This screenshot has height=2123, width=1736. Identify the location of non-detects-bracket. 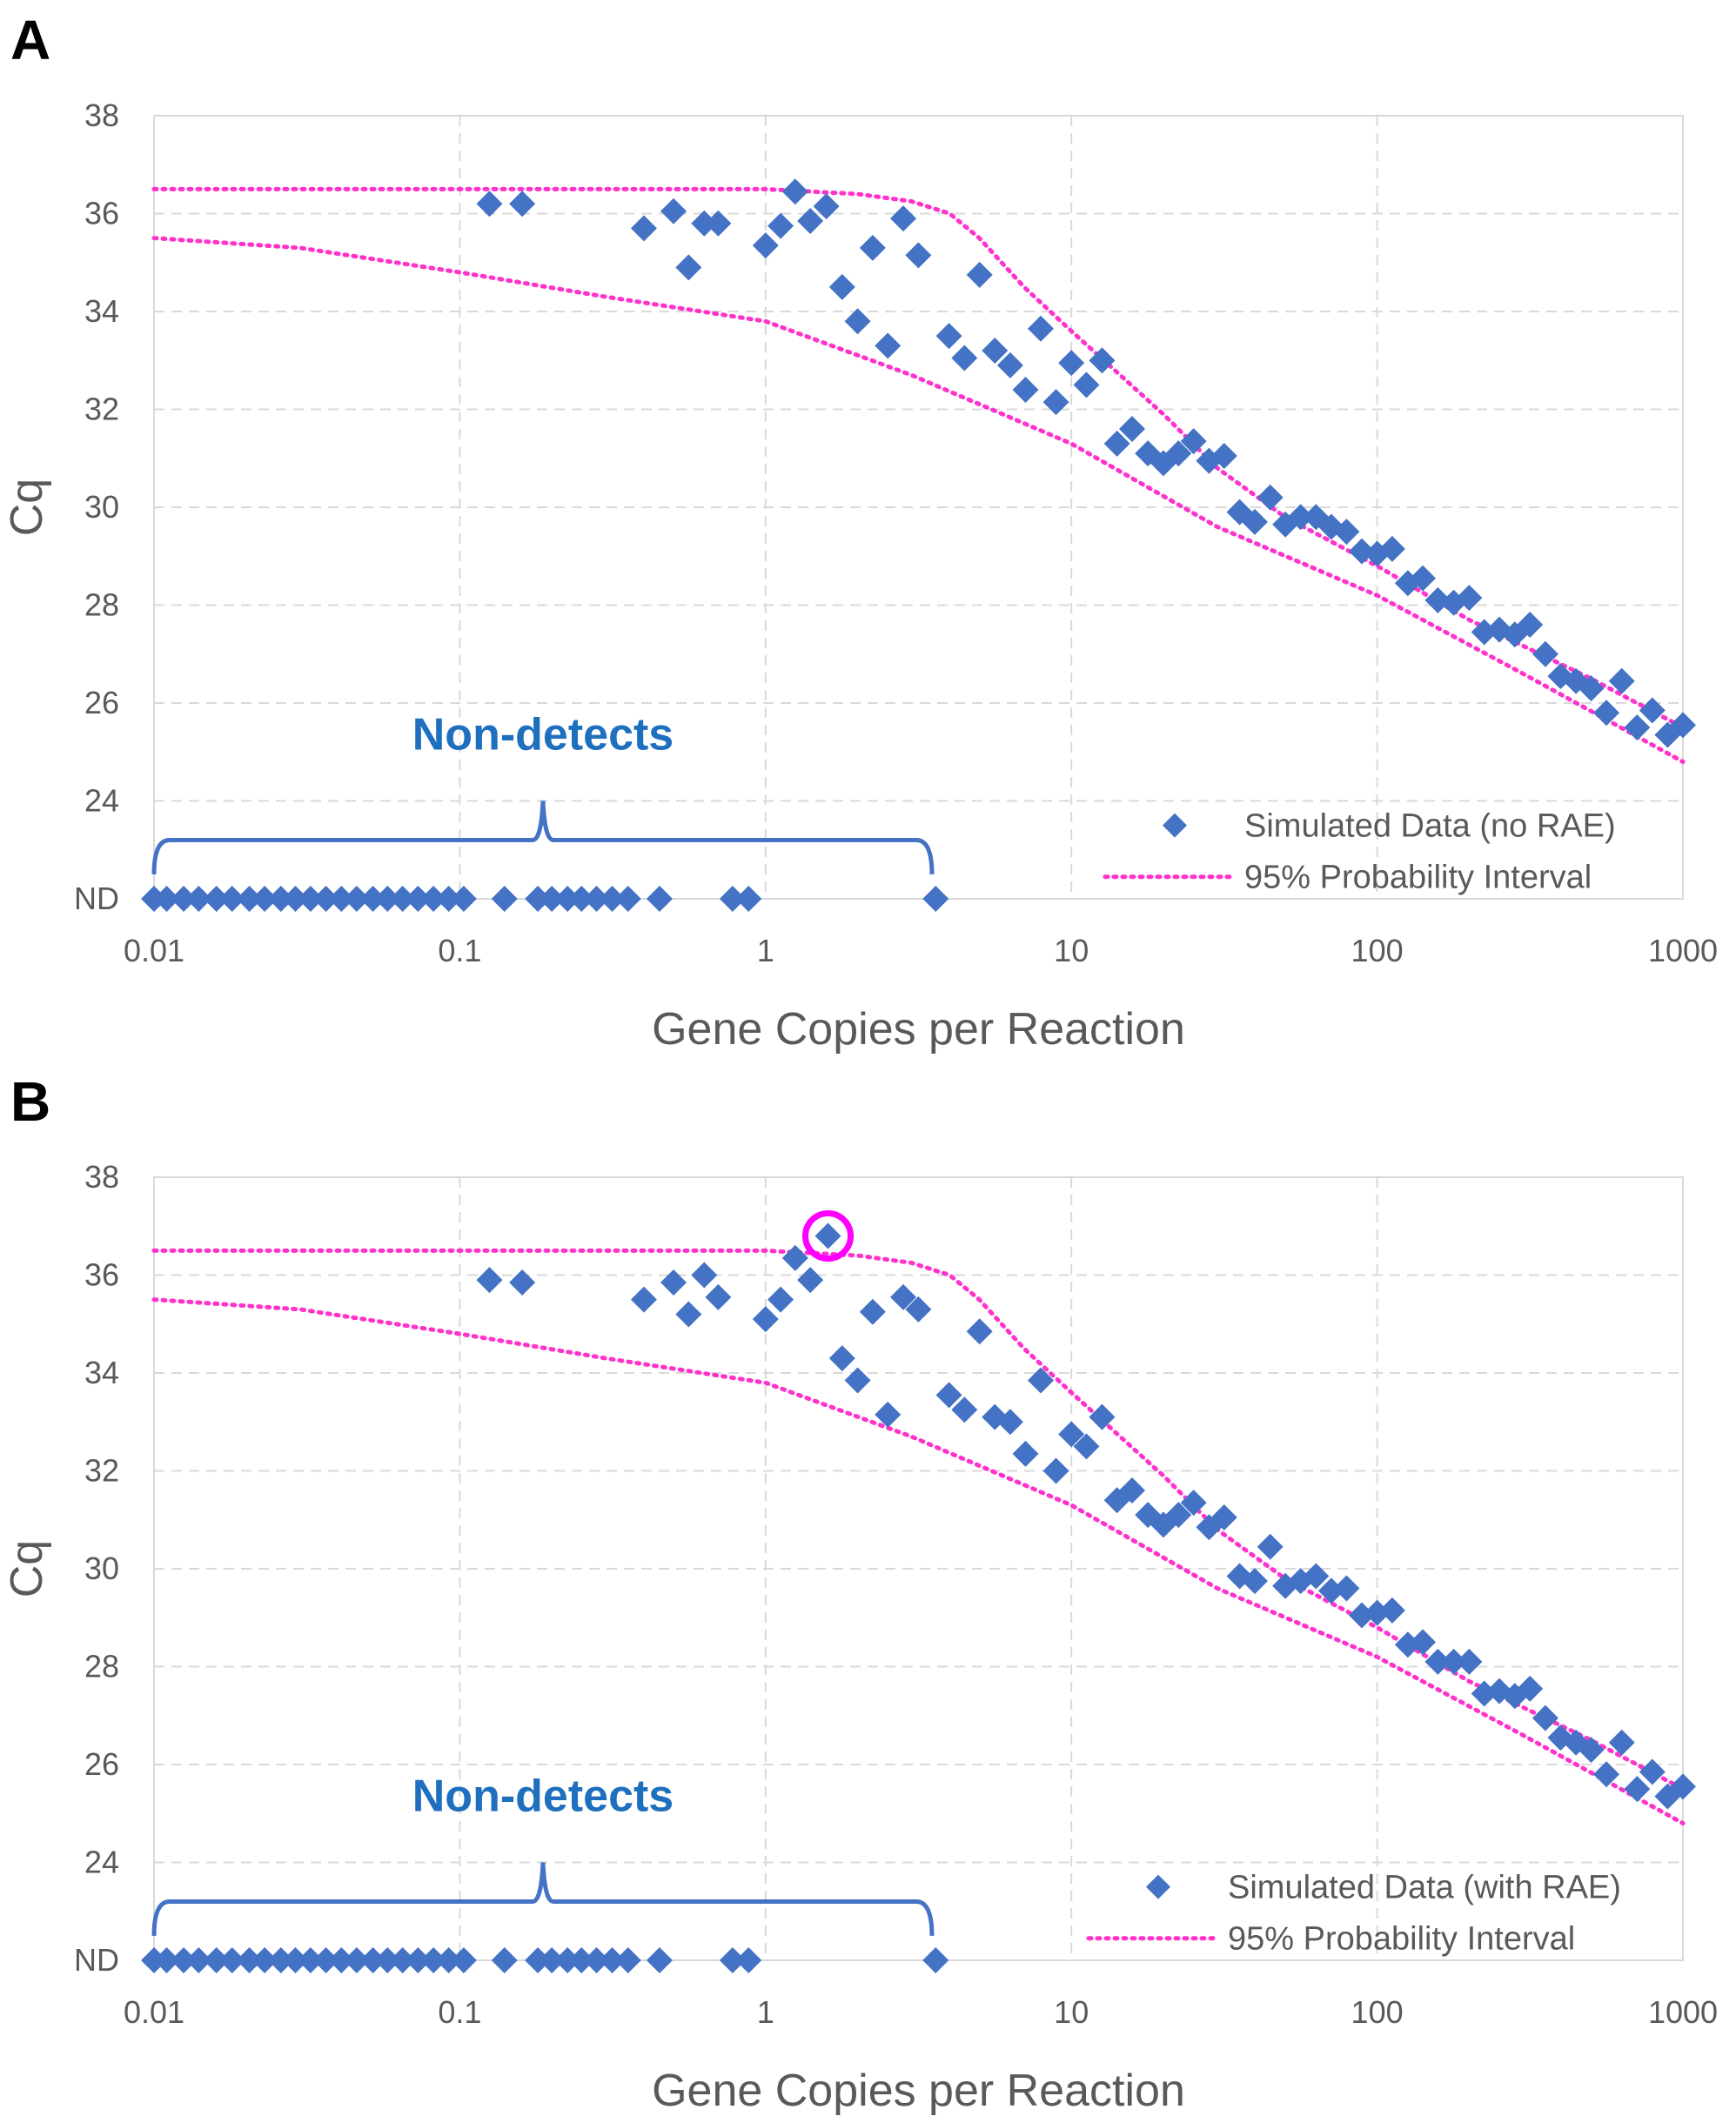
(543, 1899).